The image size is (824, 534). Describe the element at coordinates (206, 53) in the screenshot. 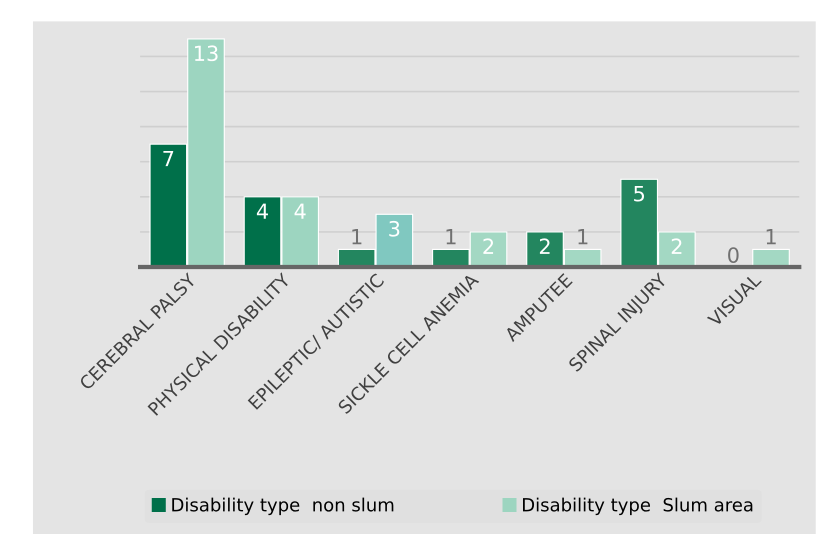

I see `data-label: 13` at that location.